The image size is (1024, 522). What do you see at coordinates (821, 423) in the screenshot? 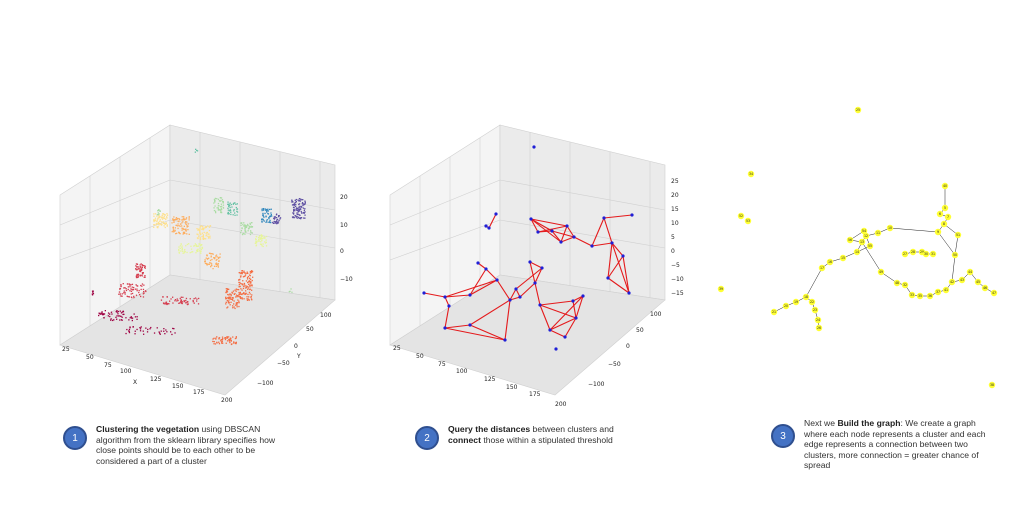
I see `step-body-text: Next we` at bounding box center [821, 423].